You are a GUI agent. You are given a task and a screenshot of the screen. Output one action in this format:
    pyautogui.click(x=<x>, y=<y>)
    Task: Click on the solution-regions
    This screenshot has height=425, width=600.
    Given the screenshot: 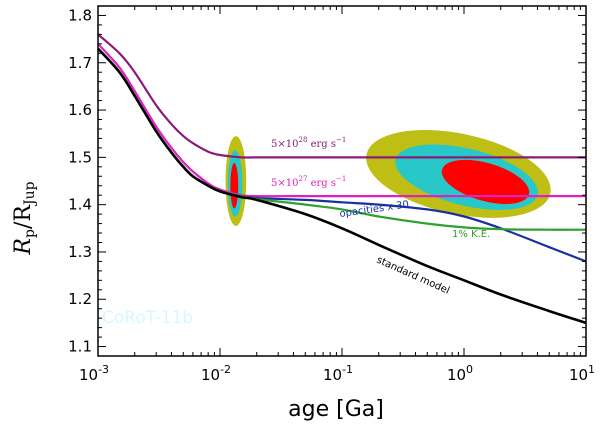 What is the action you would take?
    pyautogui.click(x=388, y=177)
    